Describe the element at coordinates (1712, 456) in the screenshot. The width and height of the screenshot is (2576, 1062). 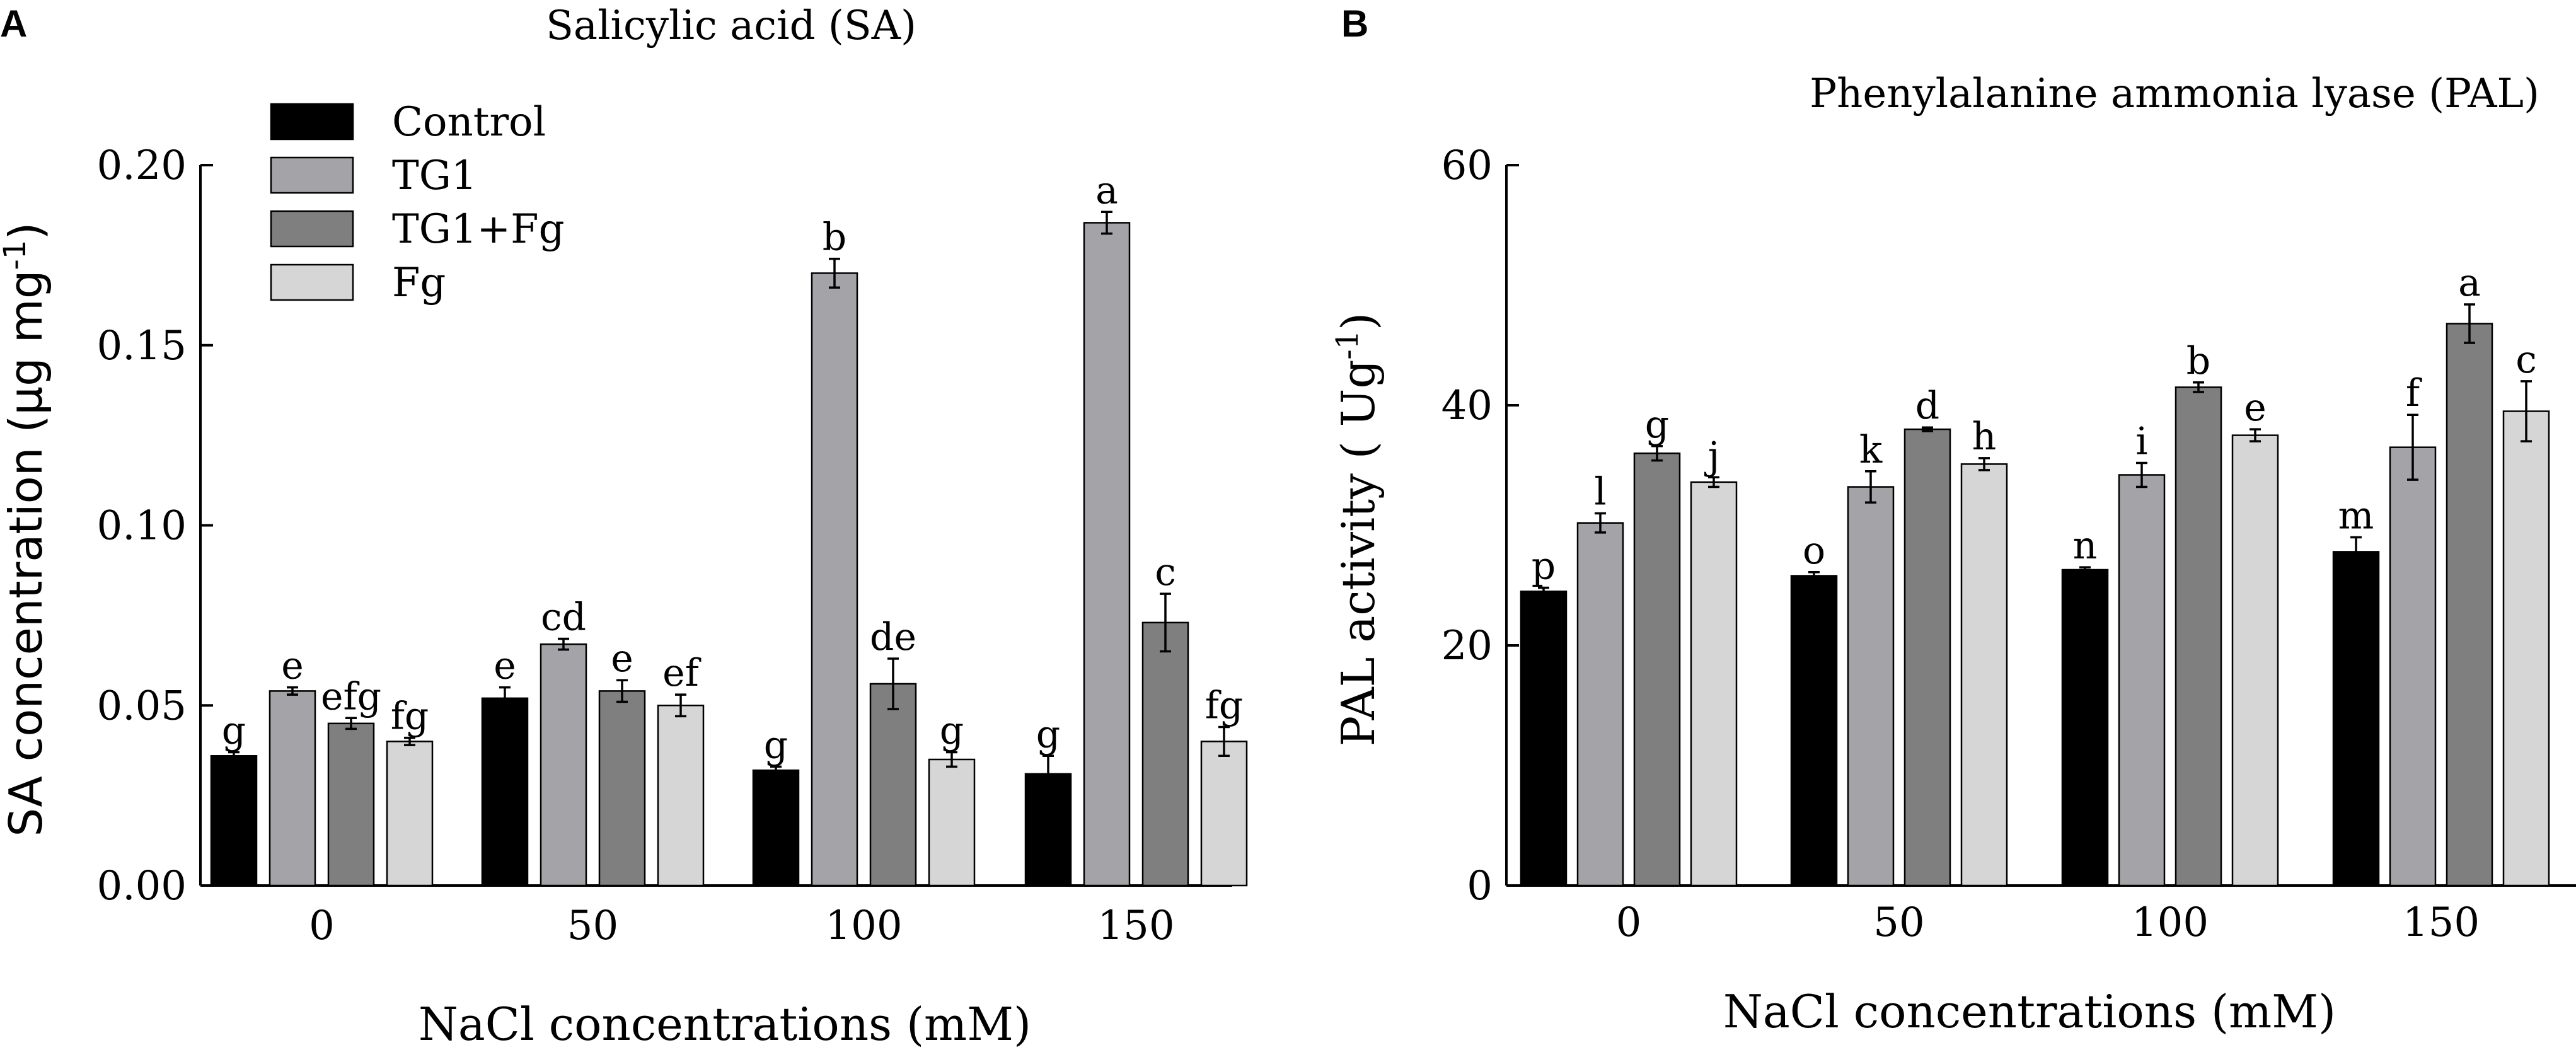
I see `panel-b-significance-label: j` at that location.